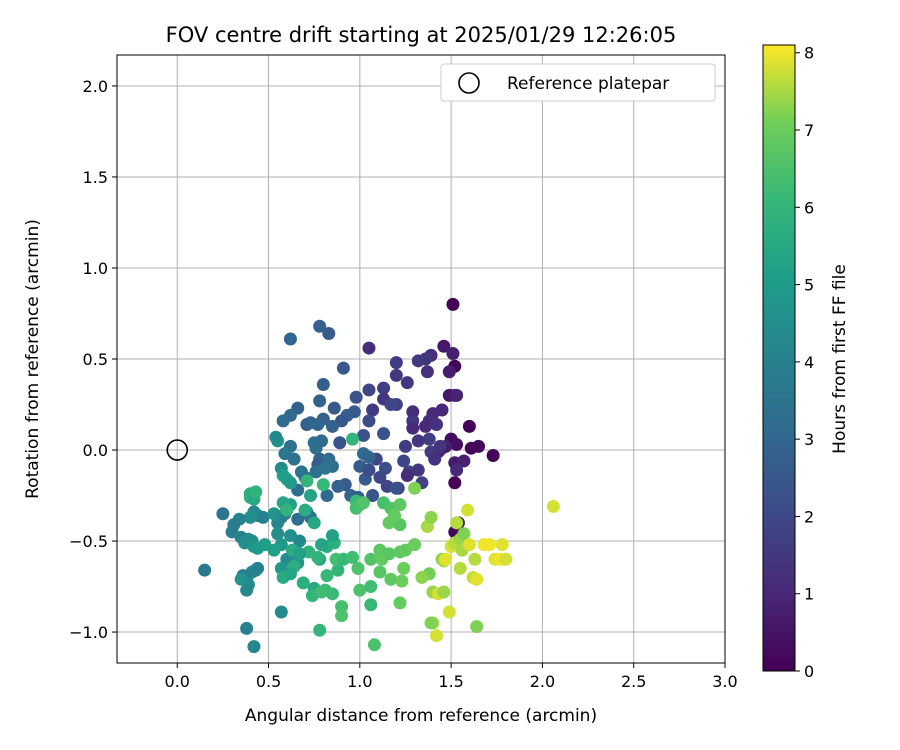 This screenshot has height=750, width=900. I want to click on y-tick-label: 0.5, so click(95, 359).